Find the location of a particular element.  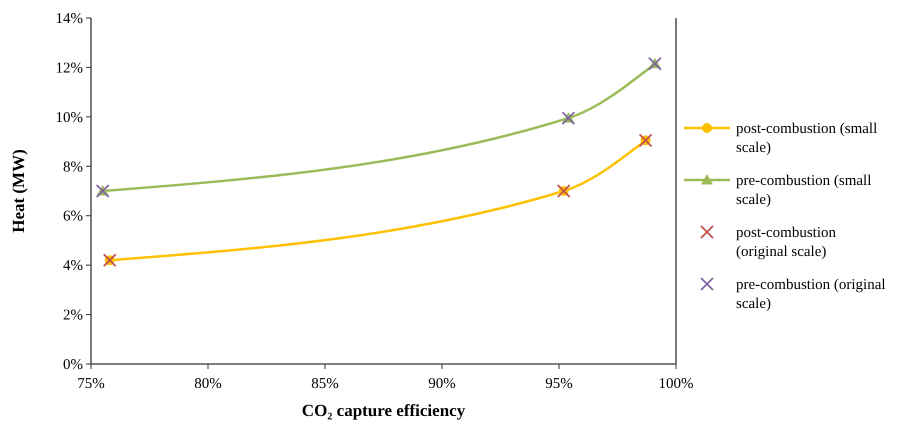

x-tick-label: 80% is located at coordinates (208, 384).